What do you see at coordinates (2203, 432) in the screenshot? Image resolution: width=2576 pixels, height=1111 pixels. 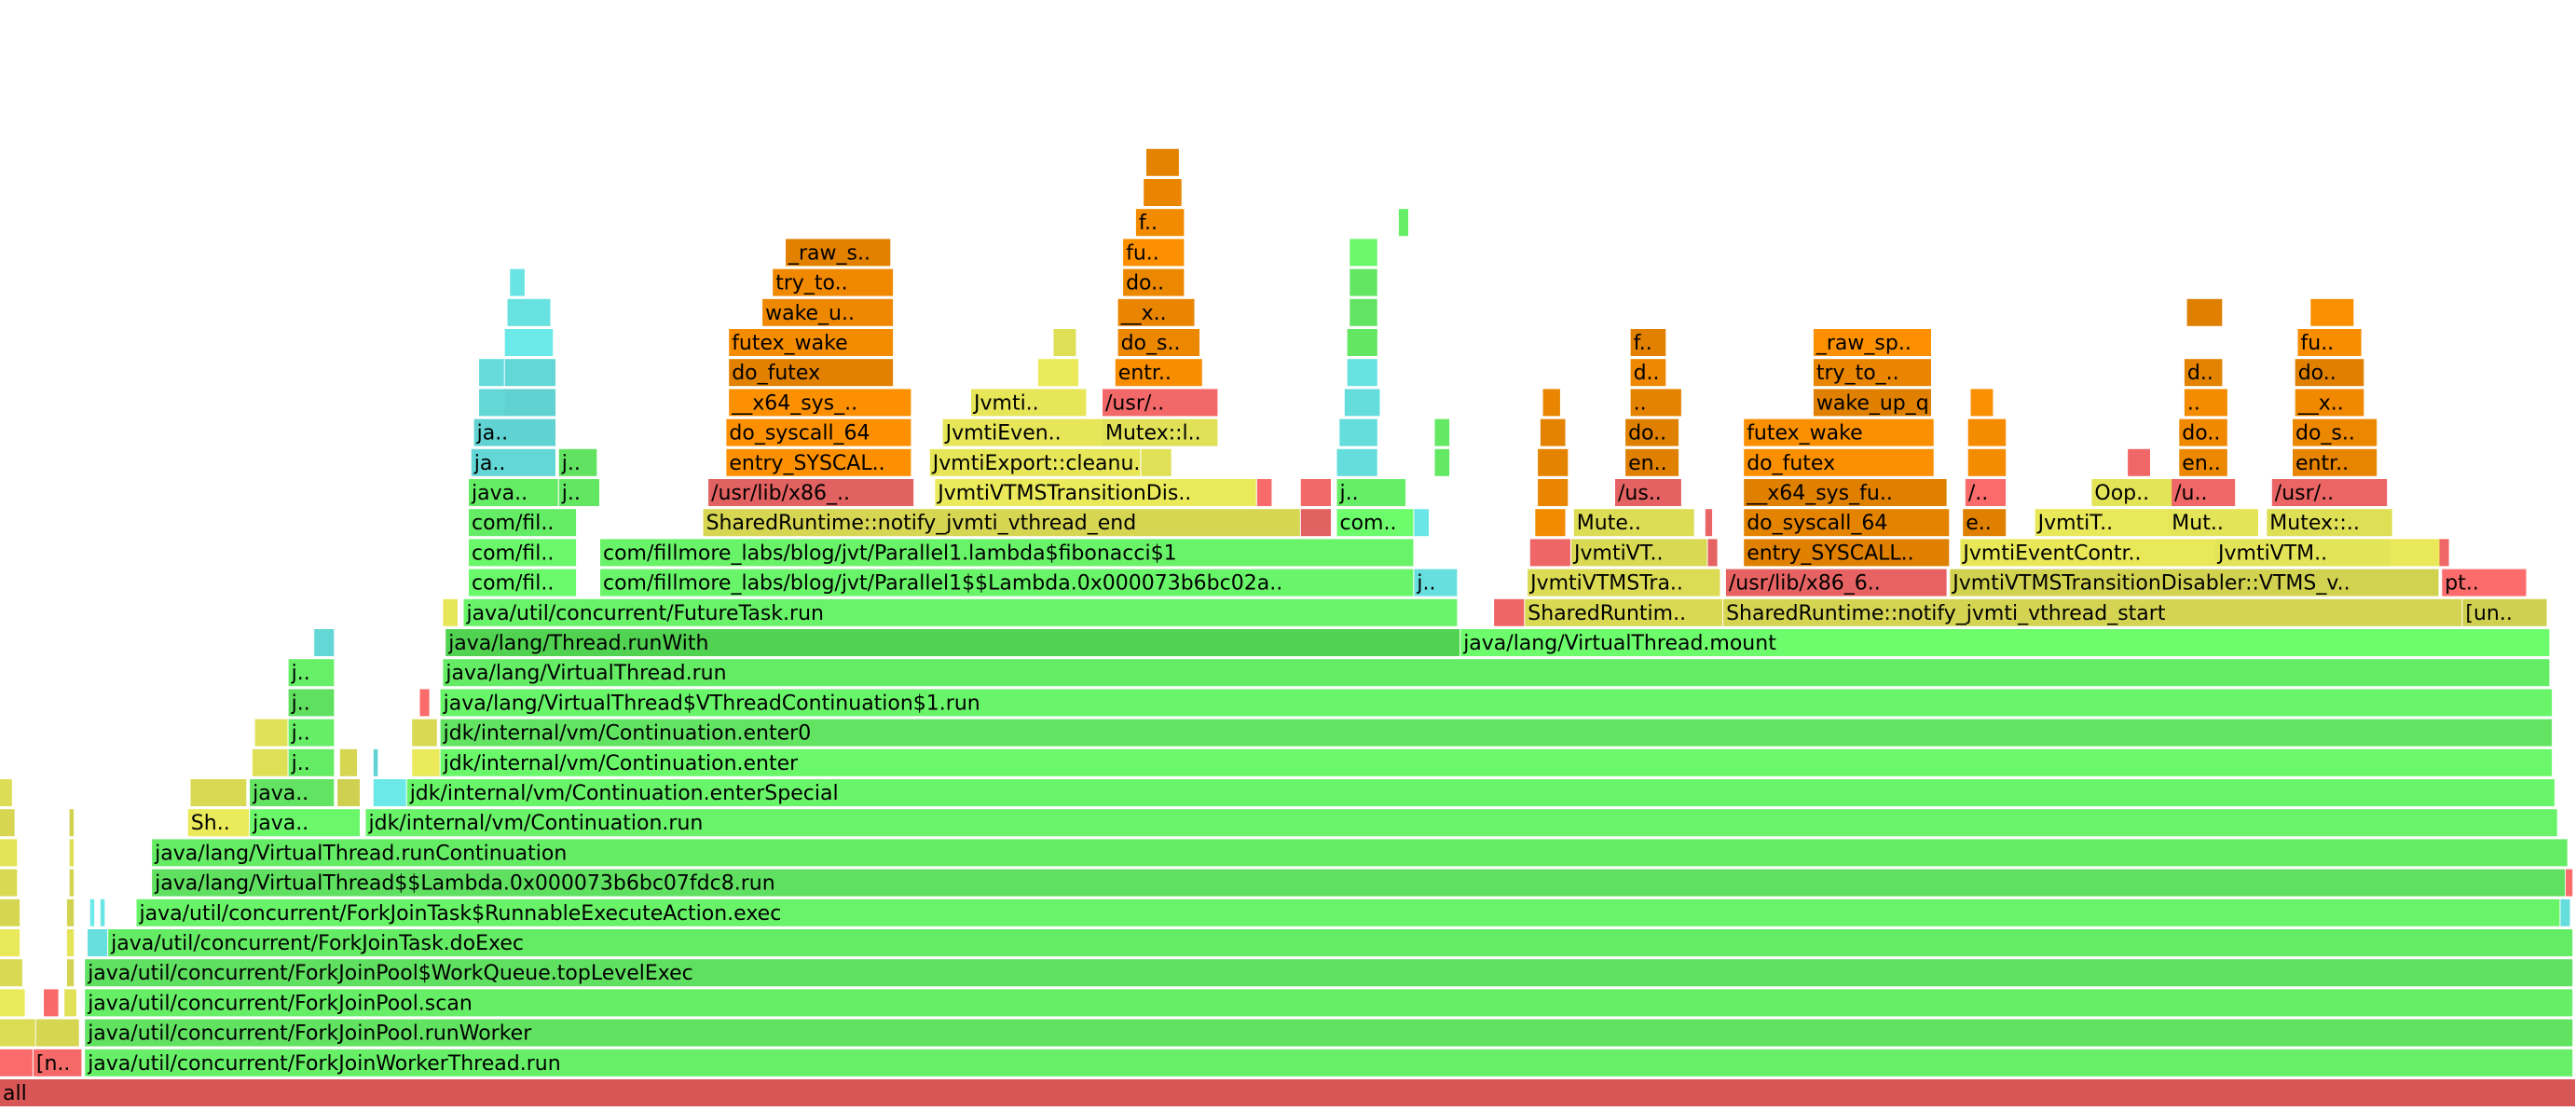 I see `flame-frame: do.. do..` at bounding box center [2203, 432].